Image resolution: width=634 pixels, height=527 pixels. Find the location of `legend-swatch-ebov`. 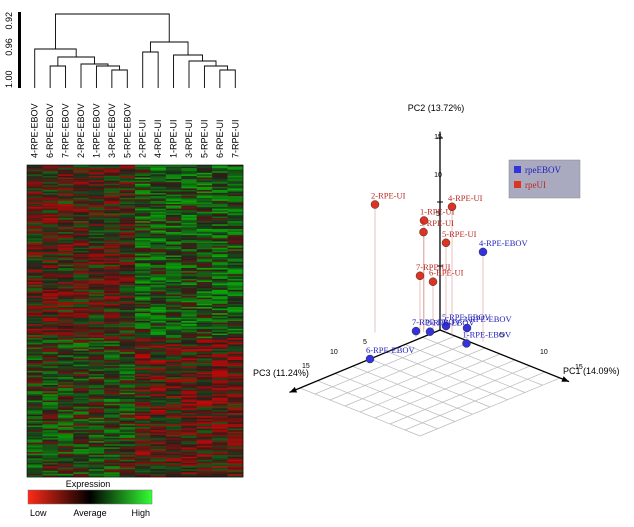

legend-swatch-ebov is located at coordinates (517, 169).